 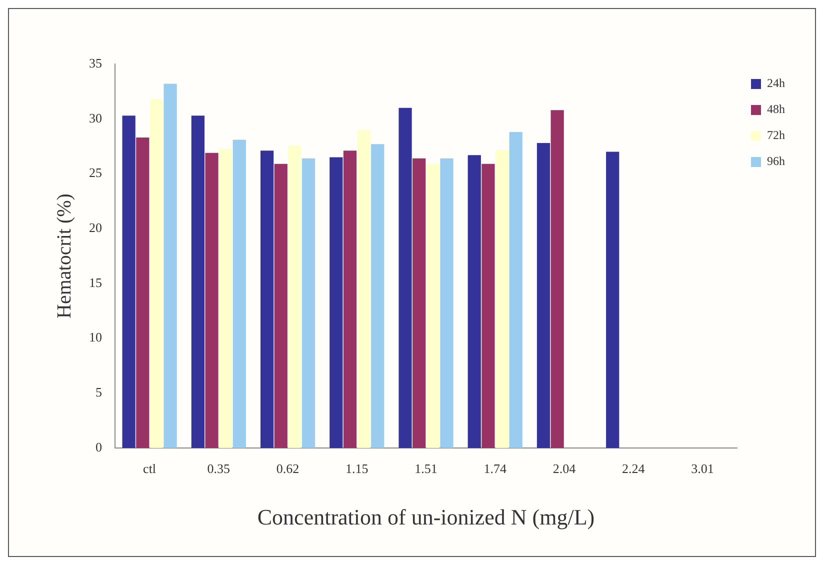 What do you see at coordinates (149, 468) in the screenshot?
I see `x-tick-label: ctl` at bounding box center [149, 468].